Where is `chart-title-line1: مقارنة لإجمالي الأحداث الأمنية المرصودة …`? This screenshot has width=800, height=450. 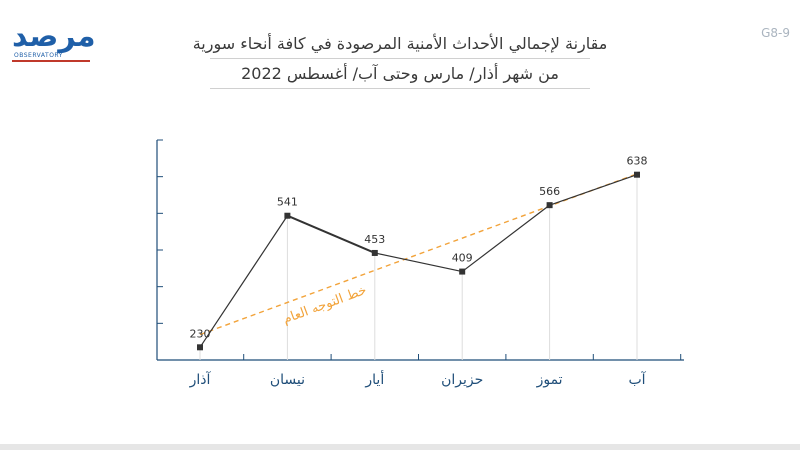
chart-title-line1: مقارنة لإجمالي الأحداث الأمنية المرصودة … is located at coordinates (400, 43).